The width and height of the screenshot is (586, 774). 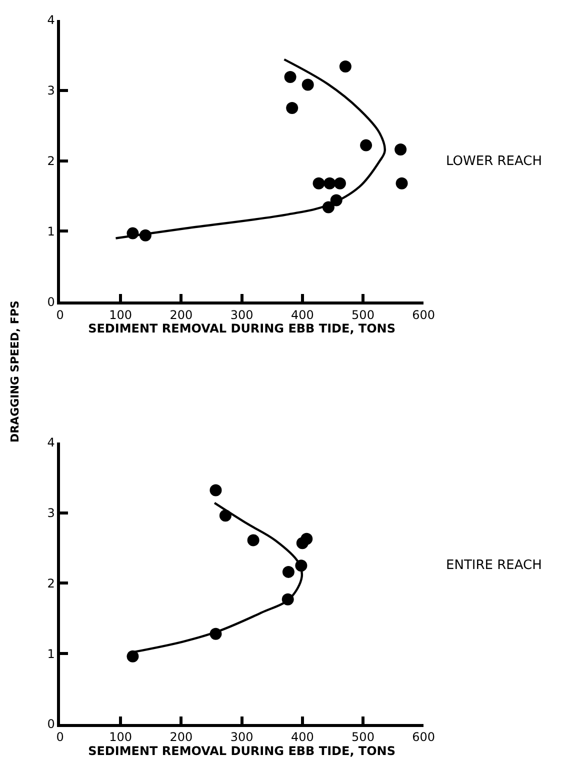 I want to click on y-axis-title: DRAGGING SPEED, FPS, so click(x=15, y=371).